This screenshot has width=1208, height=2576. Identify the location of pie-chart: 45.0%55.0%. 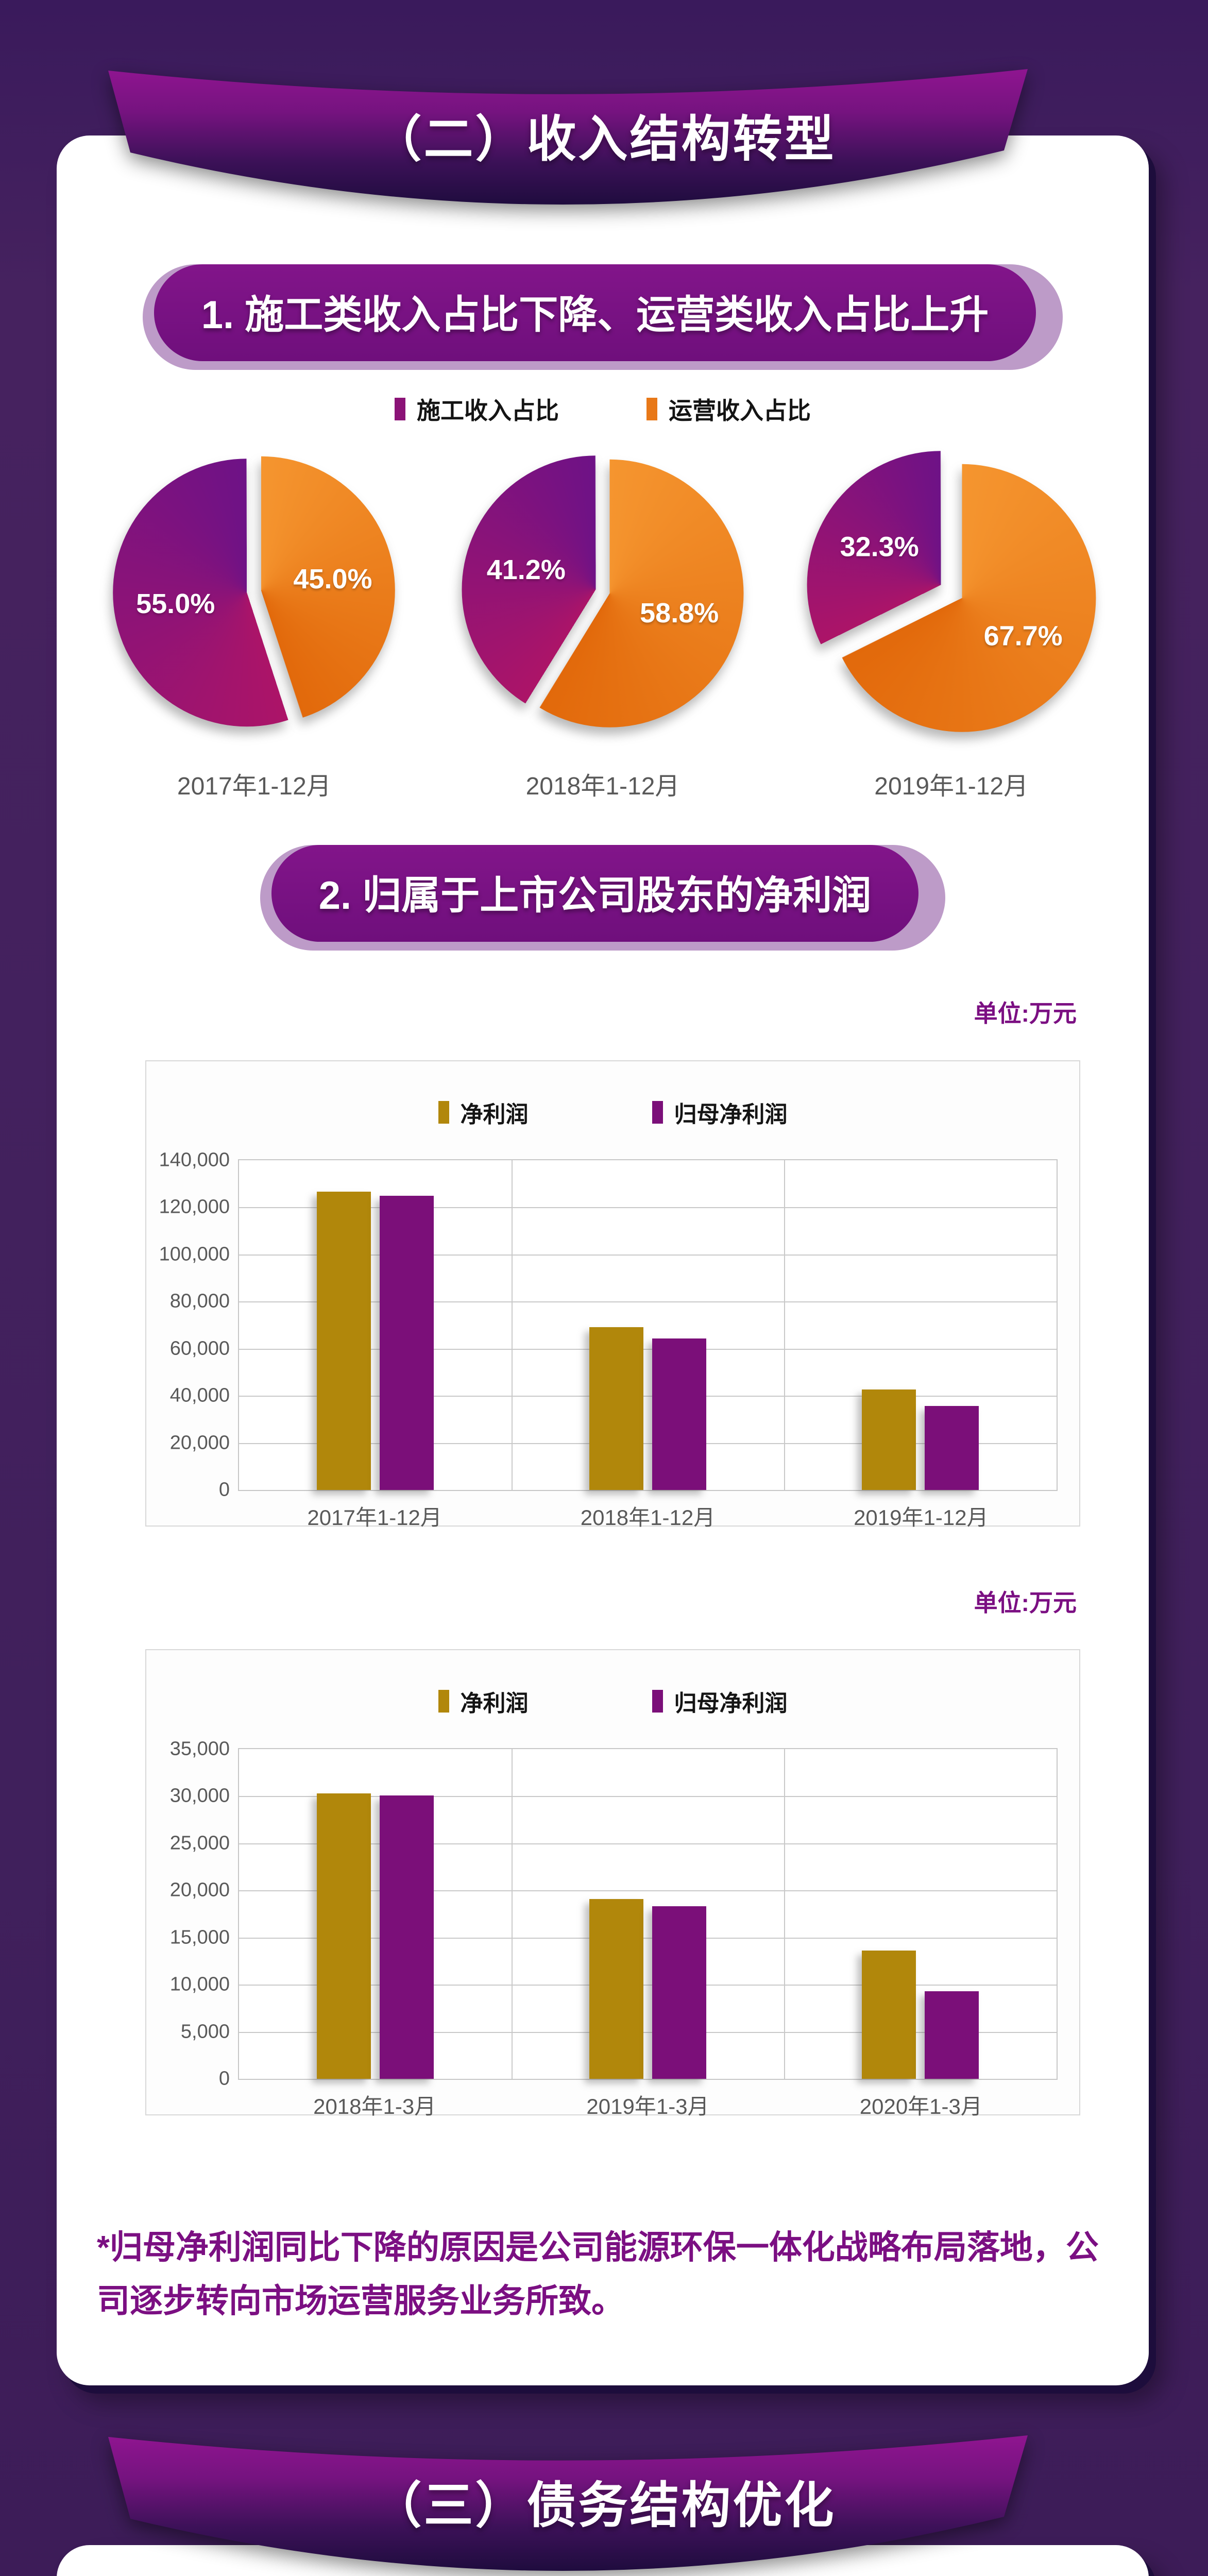
(254, 591).